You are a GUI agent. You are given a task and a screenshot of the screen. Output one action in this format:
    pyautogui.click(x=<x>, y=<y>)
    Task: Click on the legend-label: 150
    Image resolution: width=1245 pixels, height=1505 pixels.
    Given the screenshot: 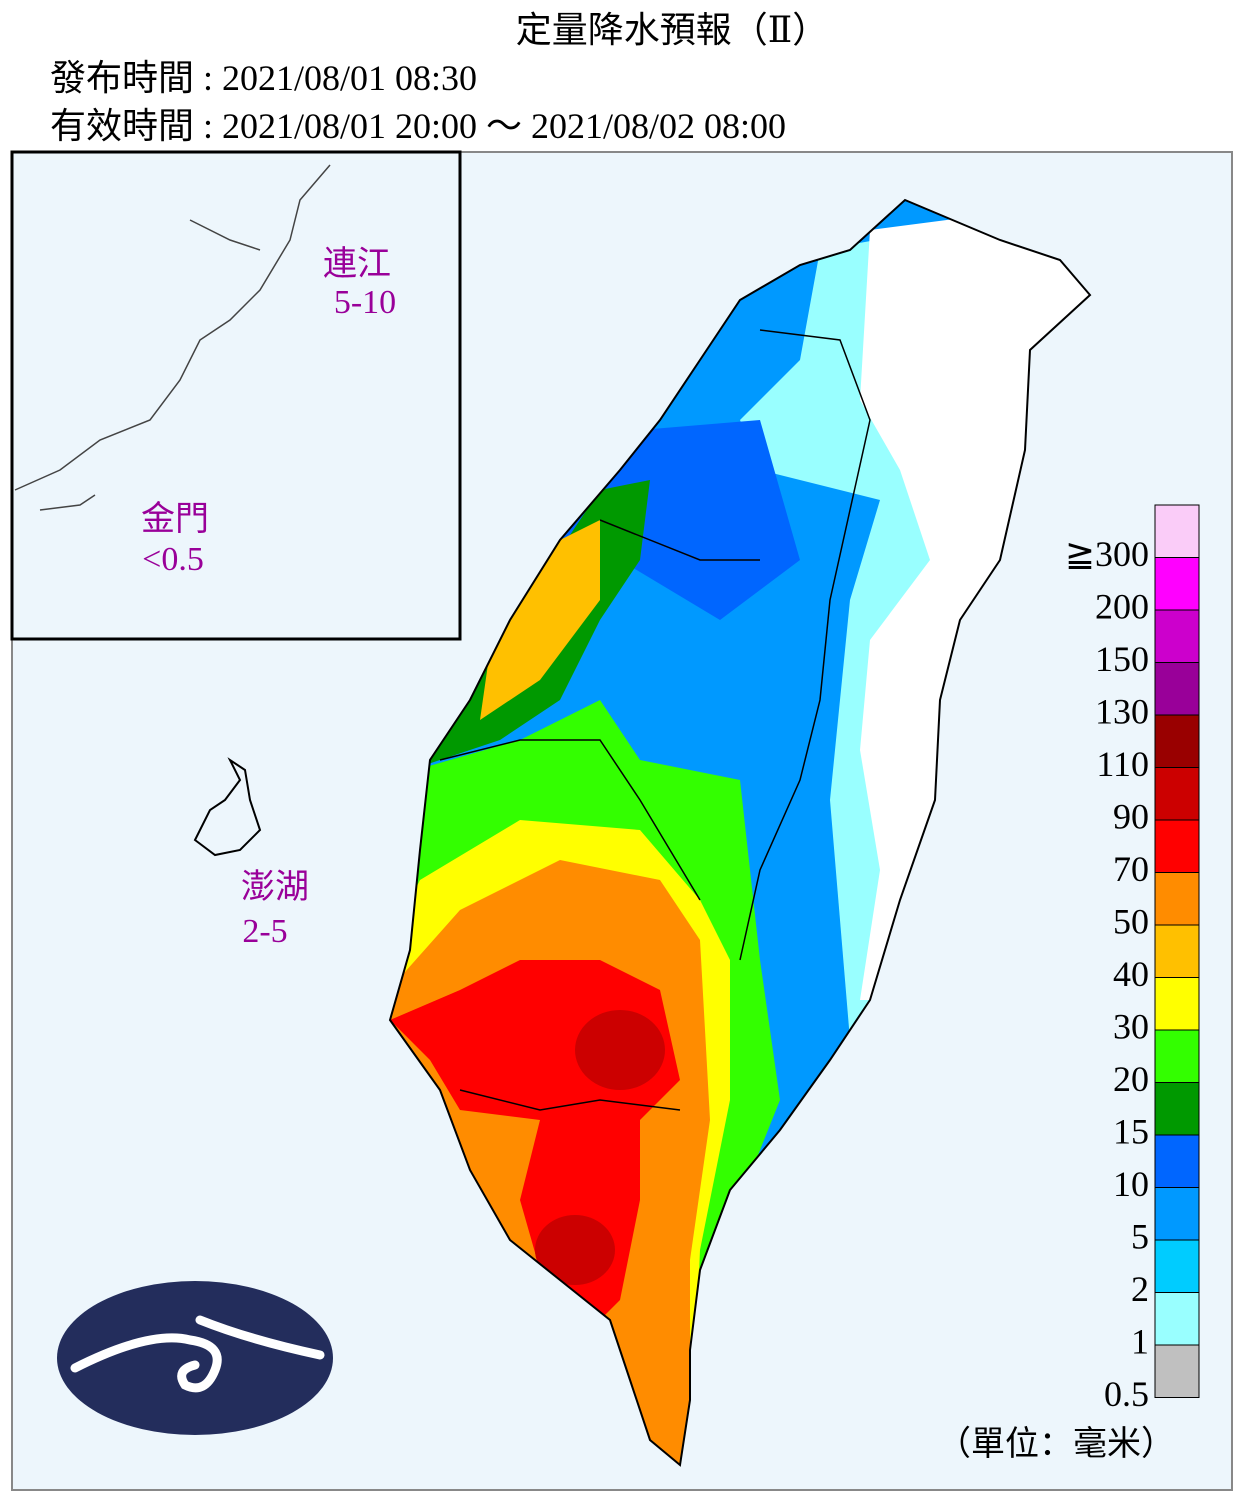 What is the action you would take?
    pyautogui.click(x=1122, y=659)
    